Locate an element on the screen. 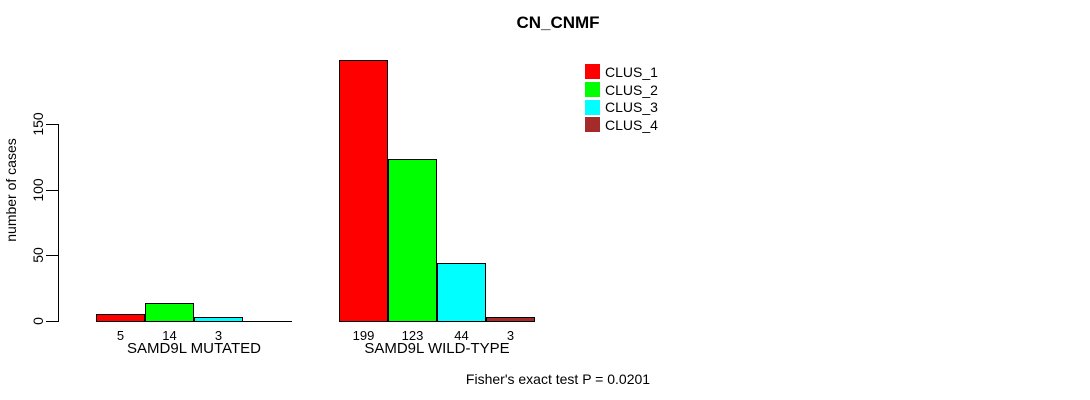 The image size is (1090, 400). bar-value-label: 123 is located at coordinates (412, 335).